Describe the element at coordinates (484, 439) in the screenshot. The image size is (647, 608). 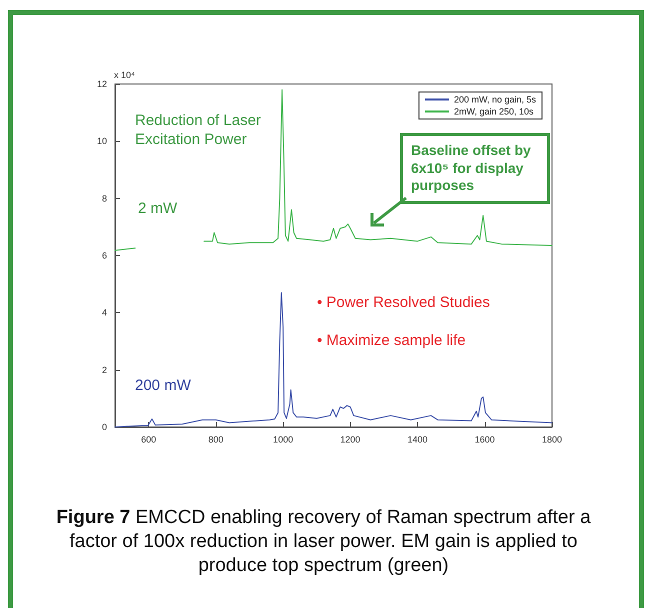
I see `x-tick-label: 1600` at that location.